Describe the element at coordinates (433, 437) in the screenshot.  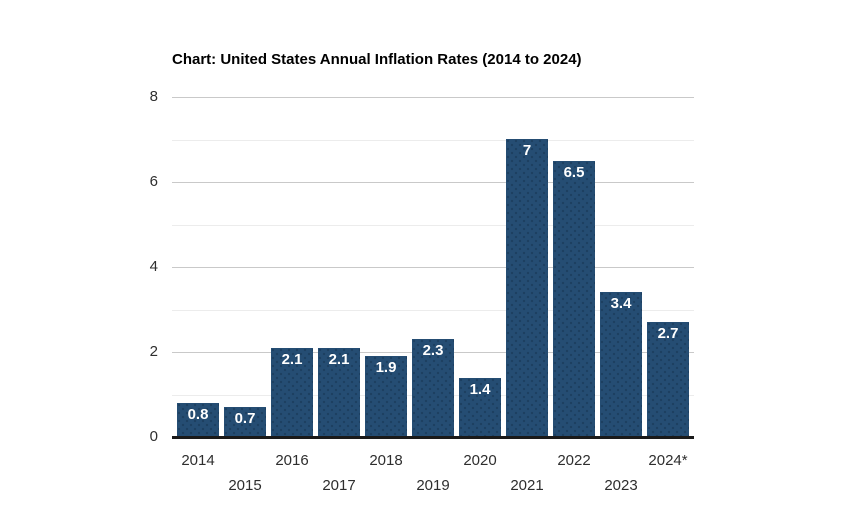
I see `x-axis-baseline` at that location.